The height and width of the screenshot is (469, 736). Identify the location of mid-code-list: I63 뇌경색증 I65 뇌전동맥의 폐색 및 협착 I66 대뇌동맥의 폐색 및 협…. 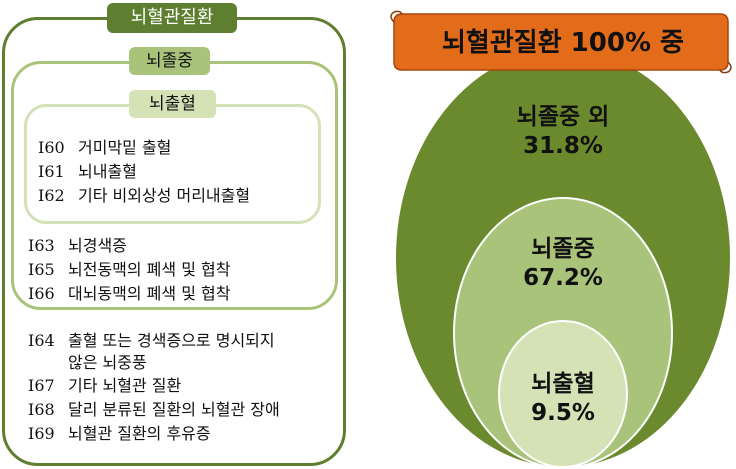
(129, 270).